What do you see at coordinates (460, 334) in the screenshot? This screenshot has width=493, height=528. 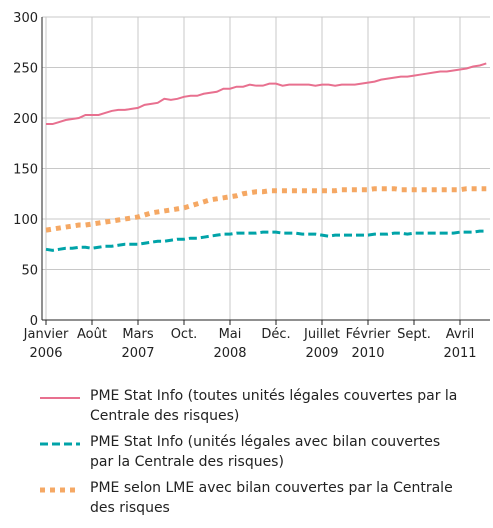 I see `x-tick-label: Avril` at bounding box center [460, 334].